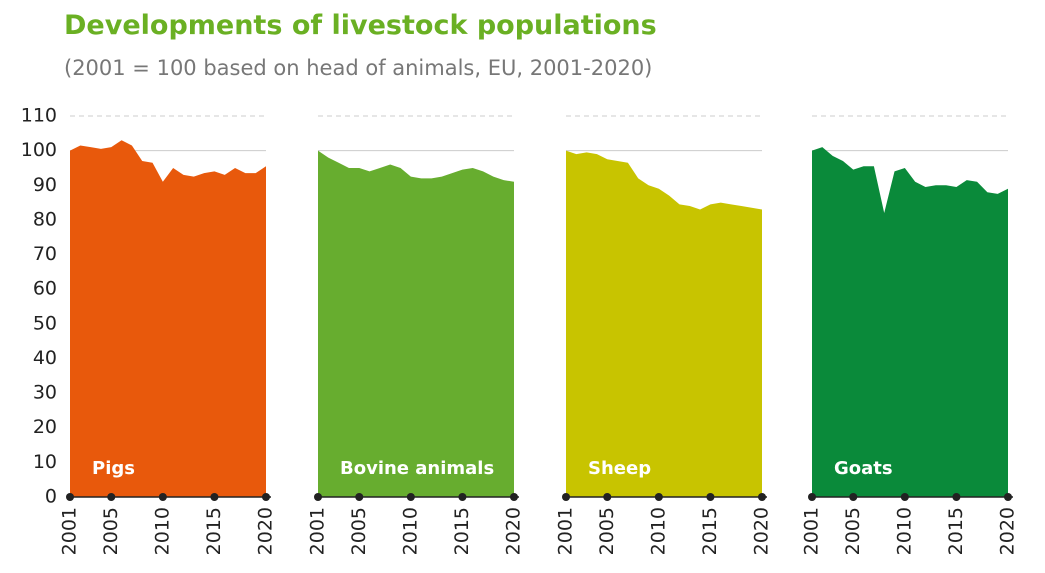 This screenshot has width=1045, height=573. I want to click on series-label: Sheep, so click(619, 468).